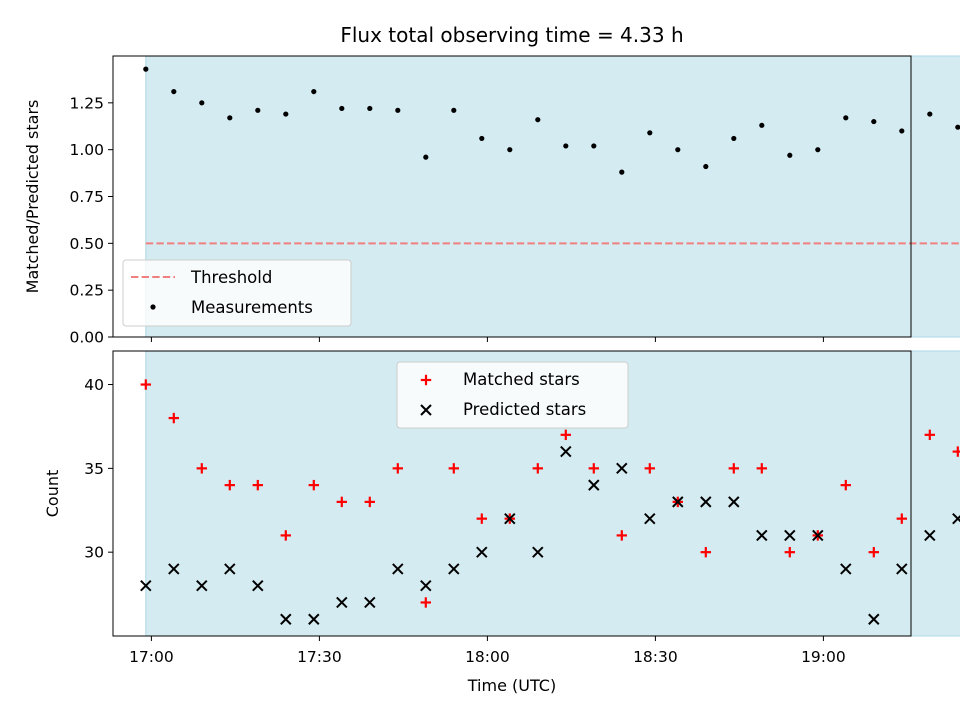  Describe the element at coordinates (94, 385) in the screenshot. I see `count-y-tick-label: 40` at that location.